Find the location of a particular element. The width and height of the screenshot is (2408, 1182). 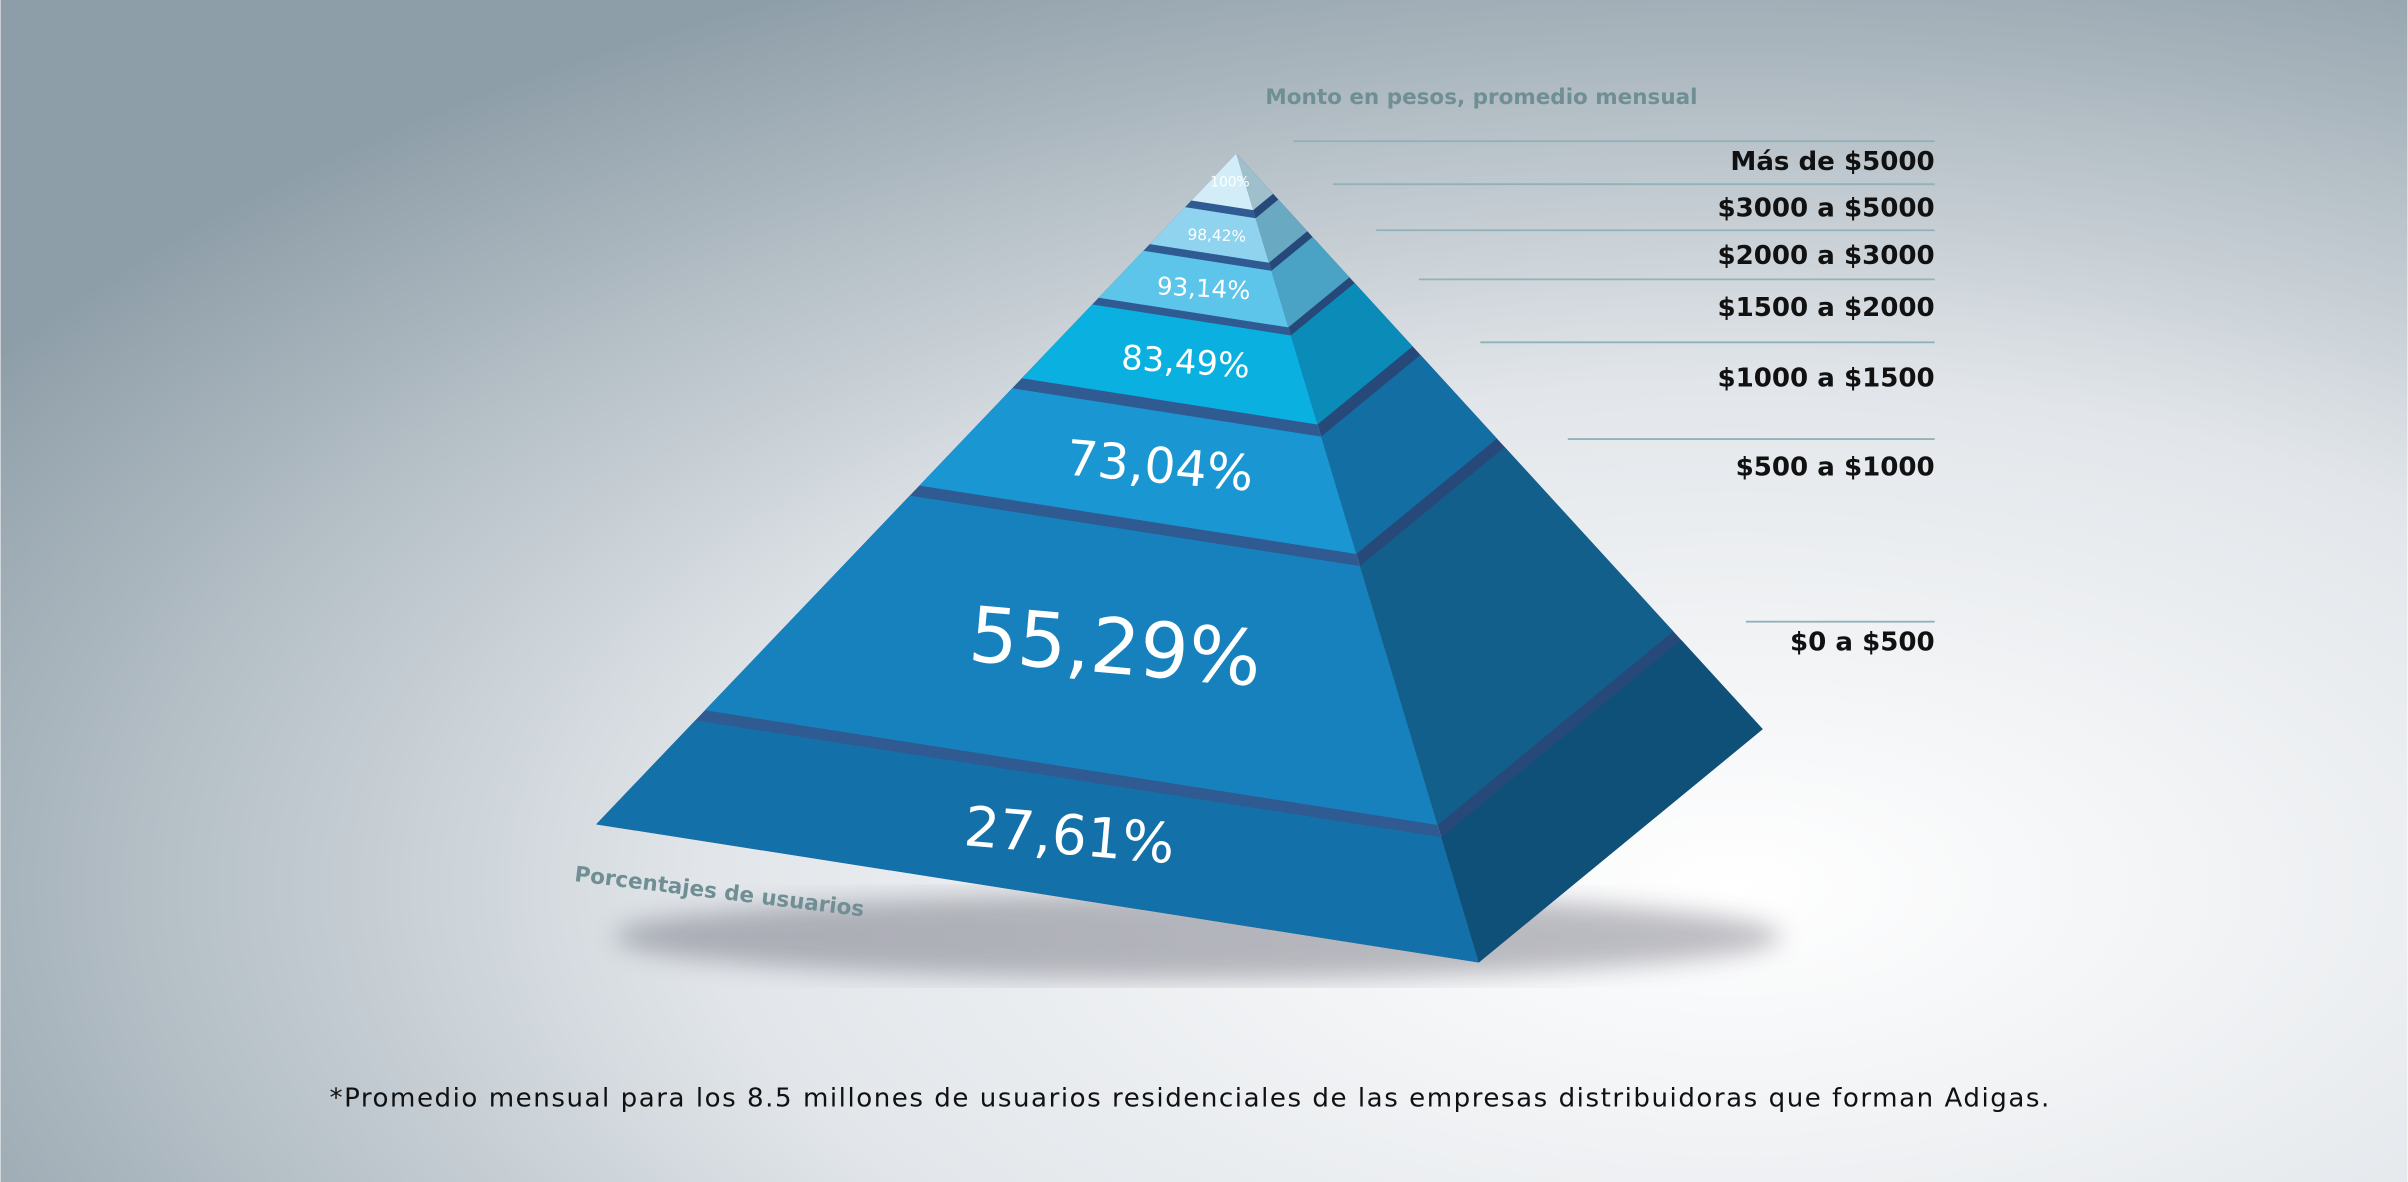

axis-title: Monto en pesos, promedio mensual is located at coordinates (1481, 97).